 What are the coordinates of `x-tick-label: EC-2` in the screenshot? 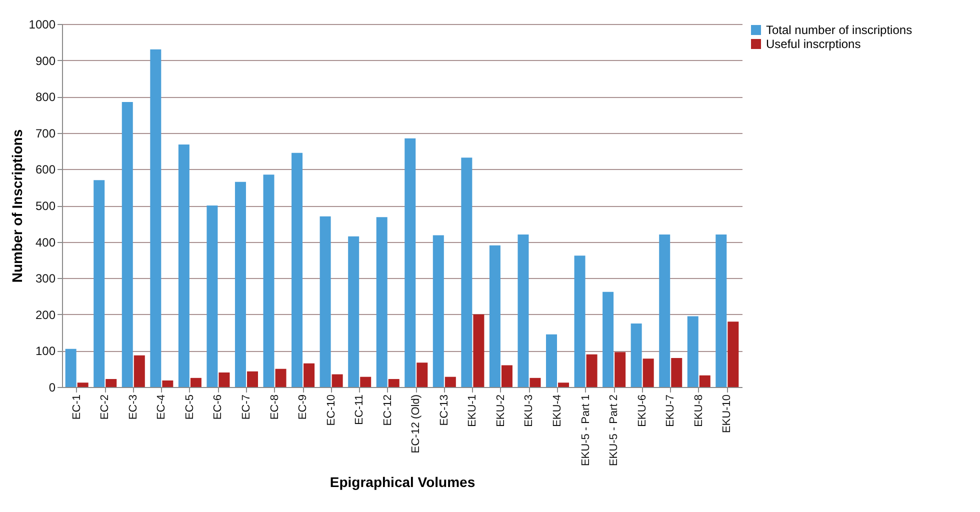 It's located at (105, 407).